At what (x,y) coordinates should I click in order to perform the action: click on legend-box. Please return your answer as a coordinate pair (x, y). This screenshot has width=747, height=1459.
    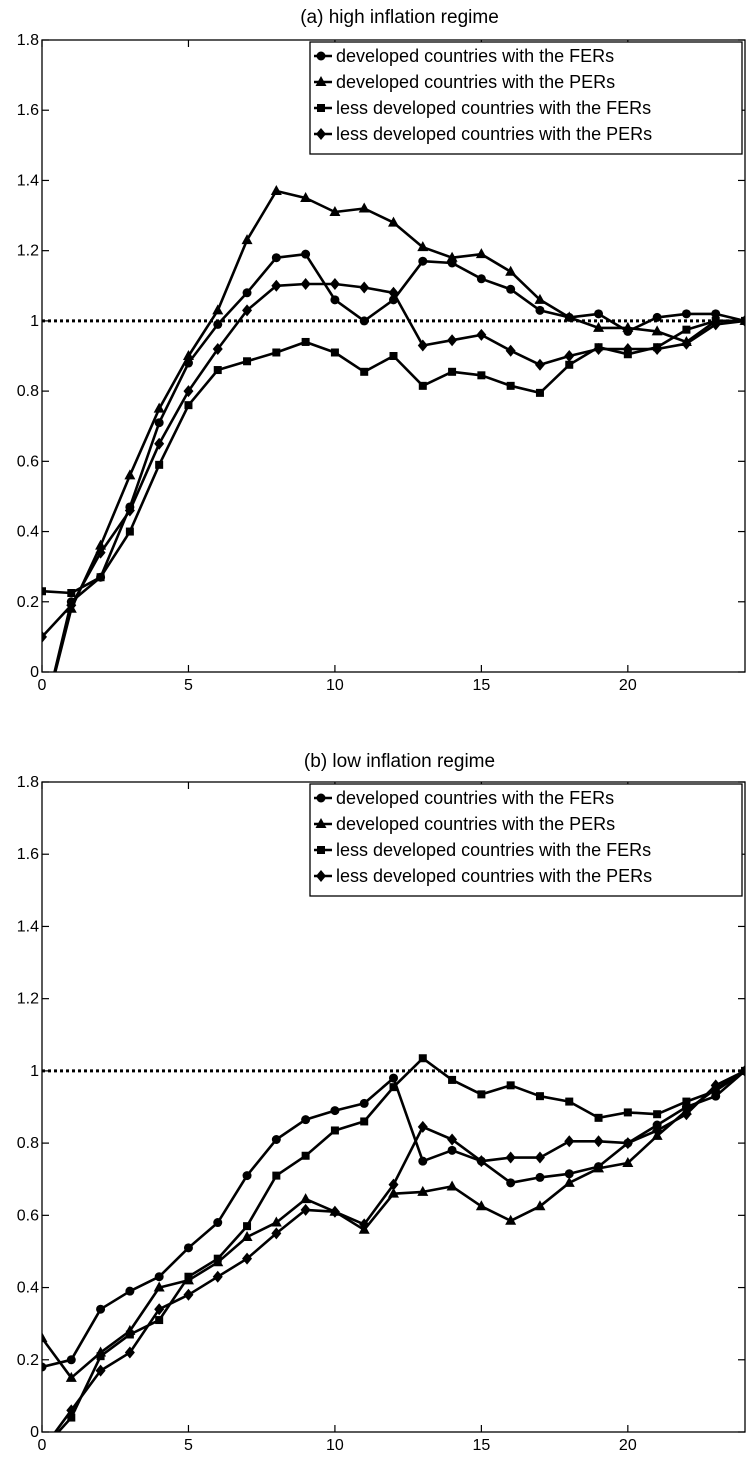
    Looking at the image, I should click on (526, 98).